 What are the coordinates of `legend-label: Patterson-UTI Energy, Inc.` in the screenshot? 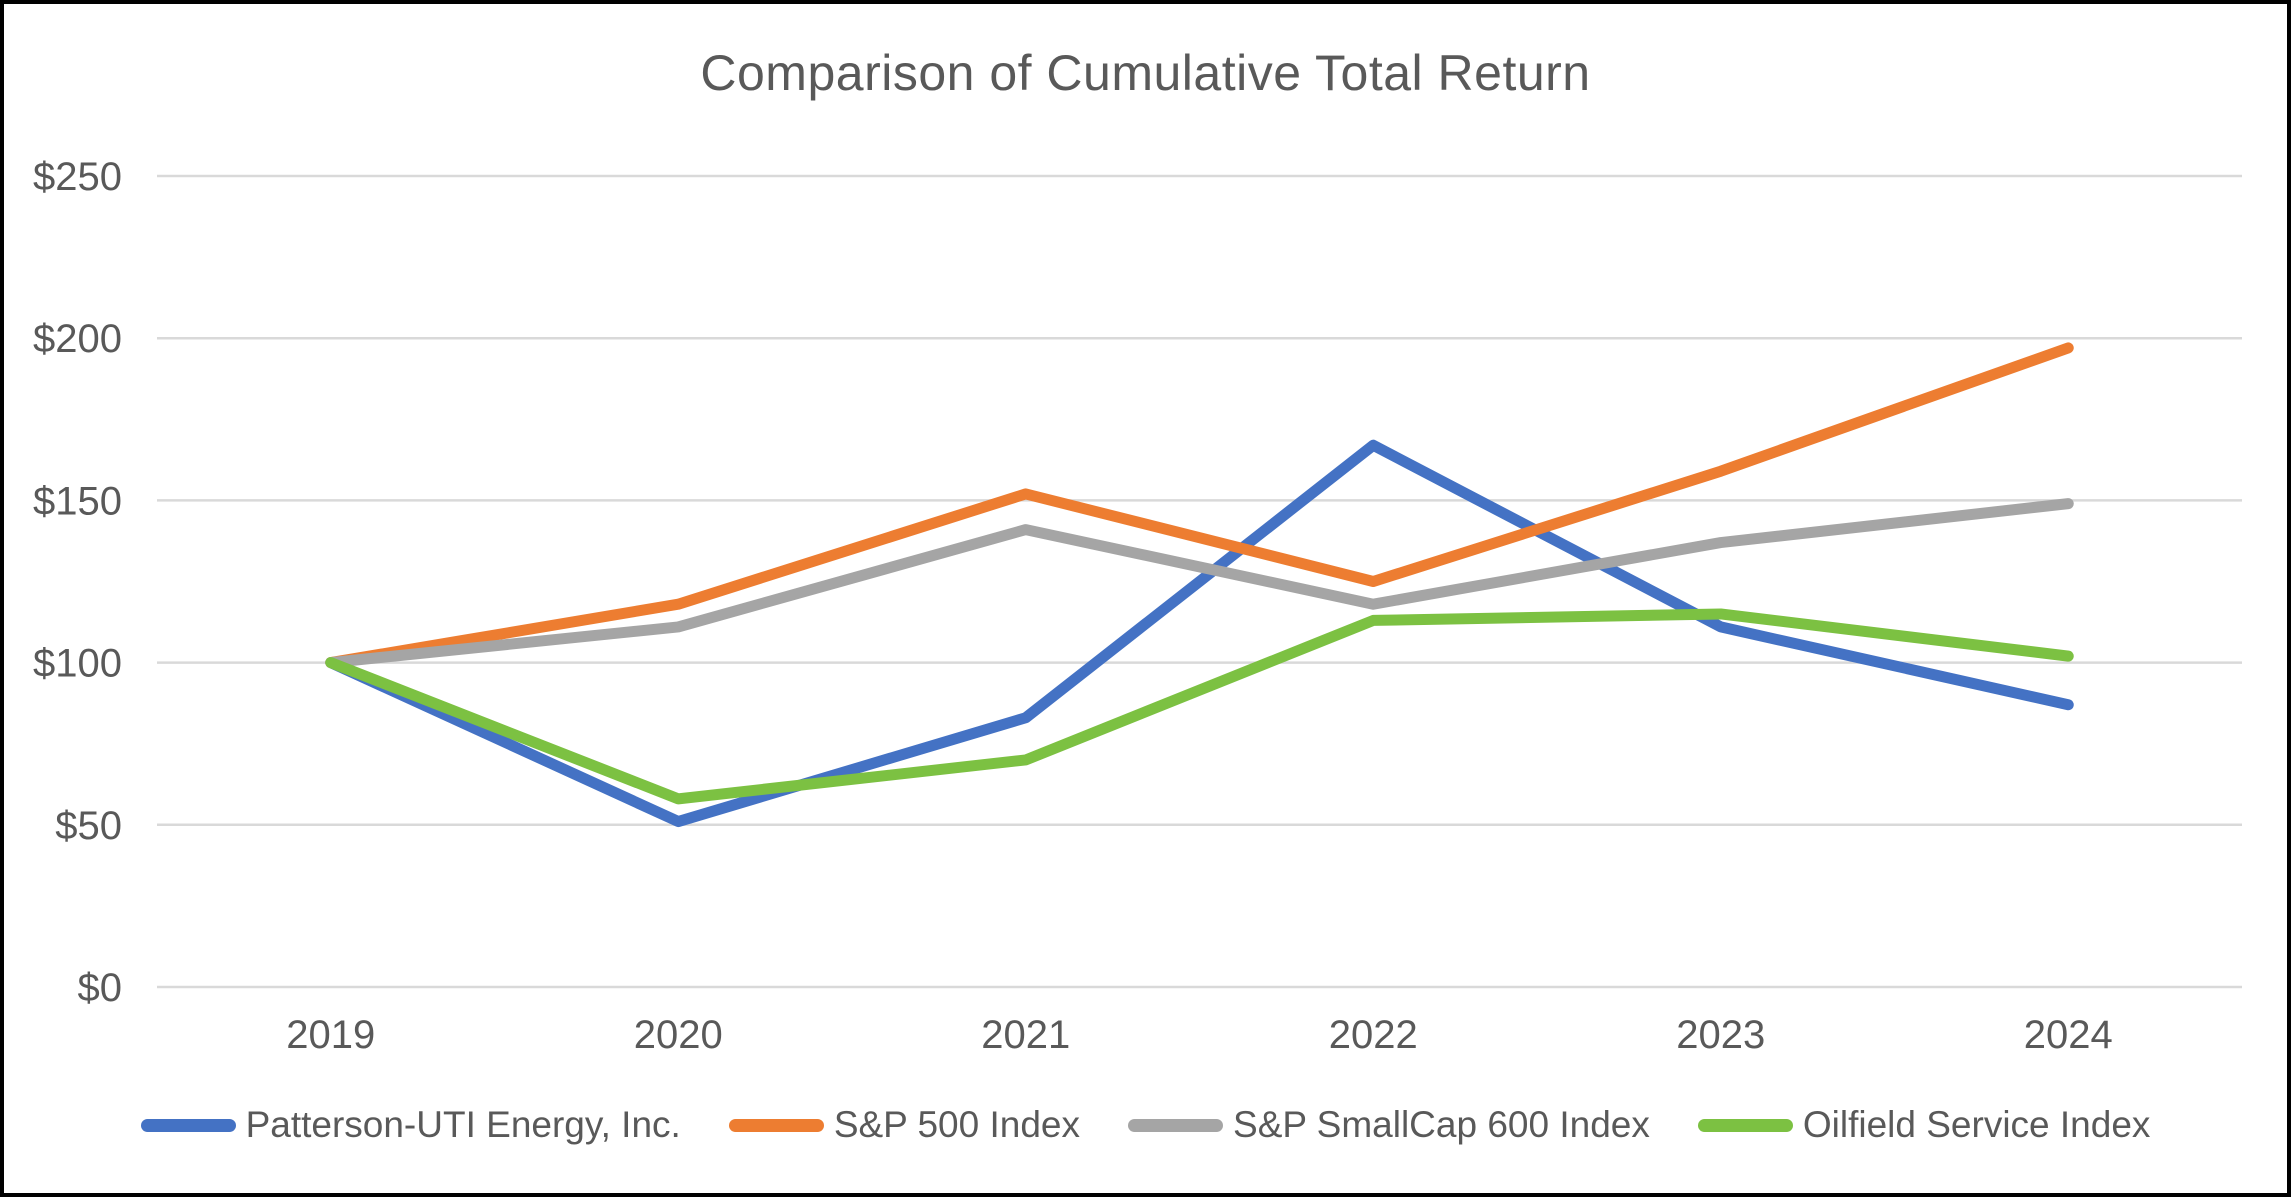 It's located at (463, 1124).